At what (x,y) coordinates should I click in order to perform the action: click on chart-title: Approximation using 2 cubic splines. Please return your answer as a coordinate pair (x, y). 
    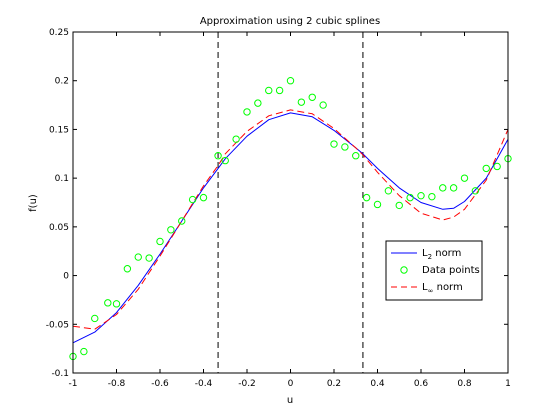
    Looking at the image, I should click on (290, 21).